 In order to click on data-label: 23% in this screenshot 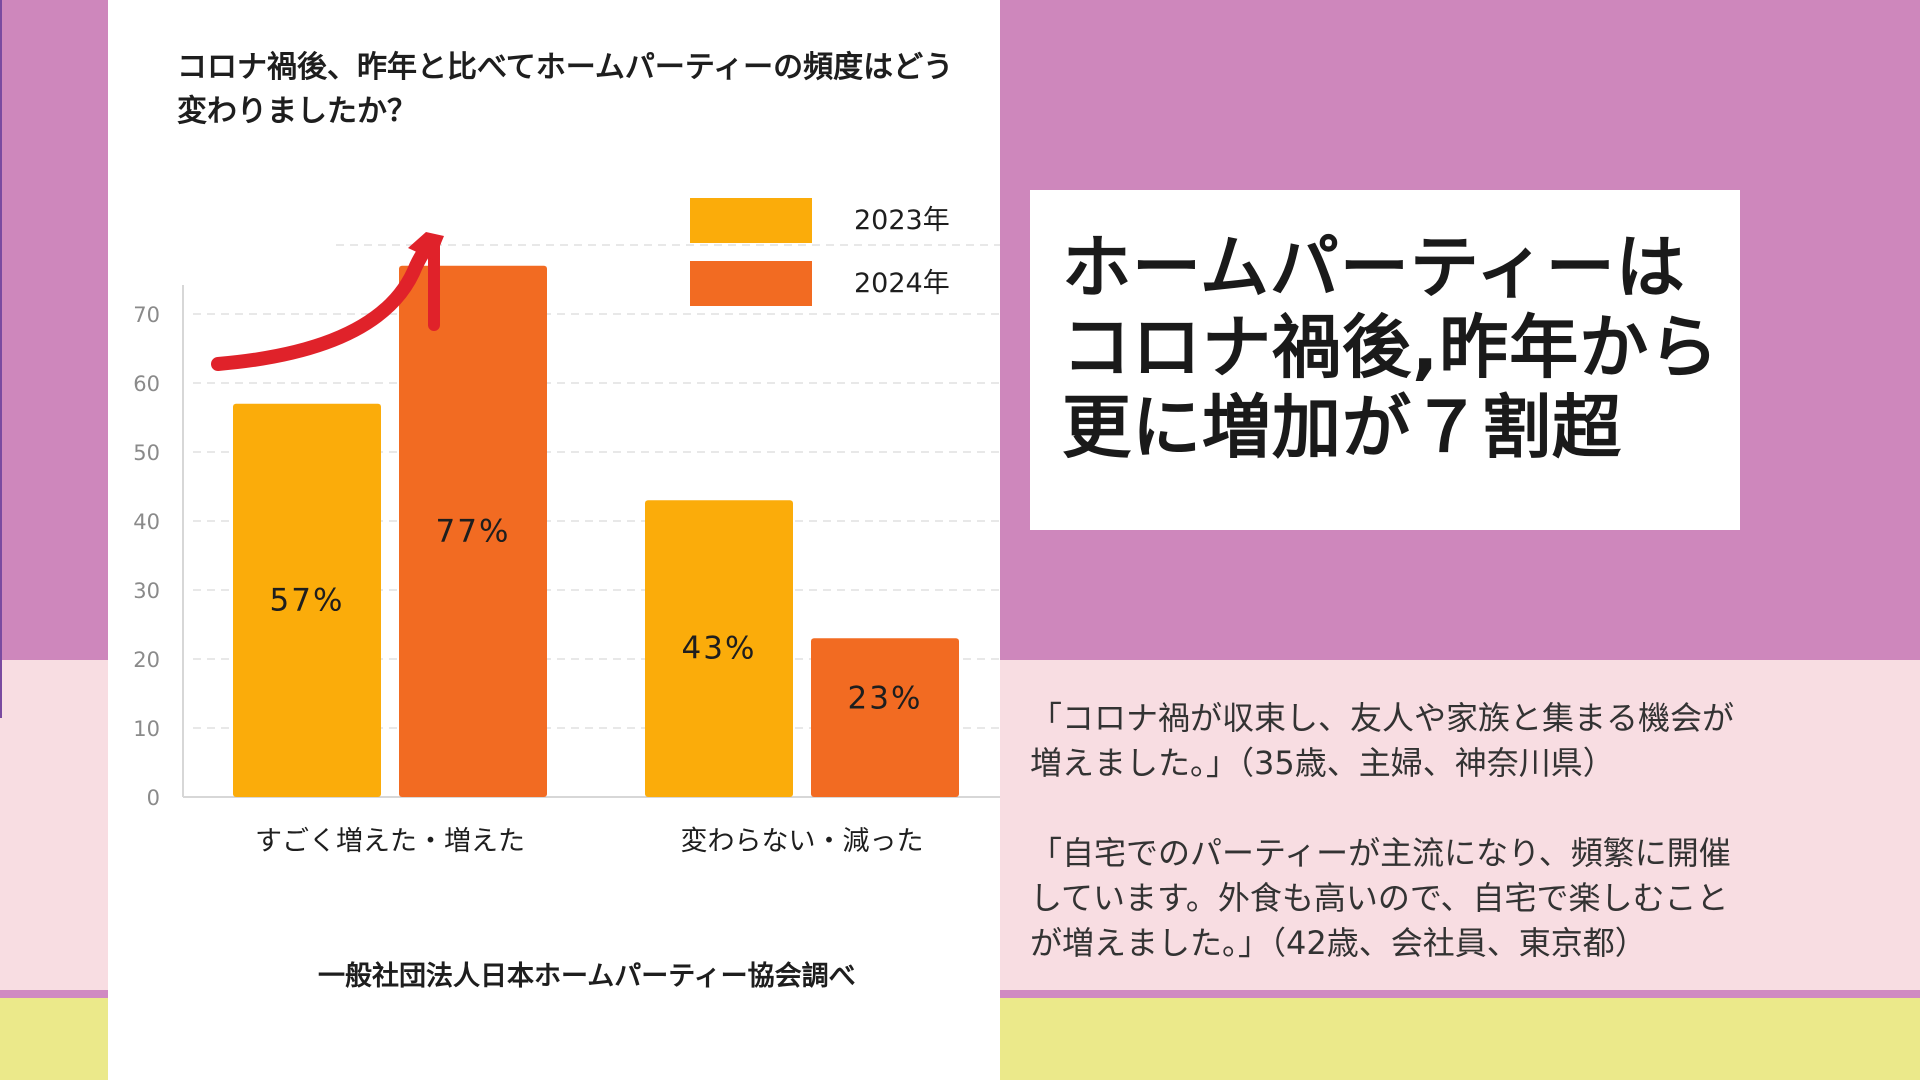, I will do `click(885, 698)`.